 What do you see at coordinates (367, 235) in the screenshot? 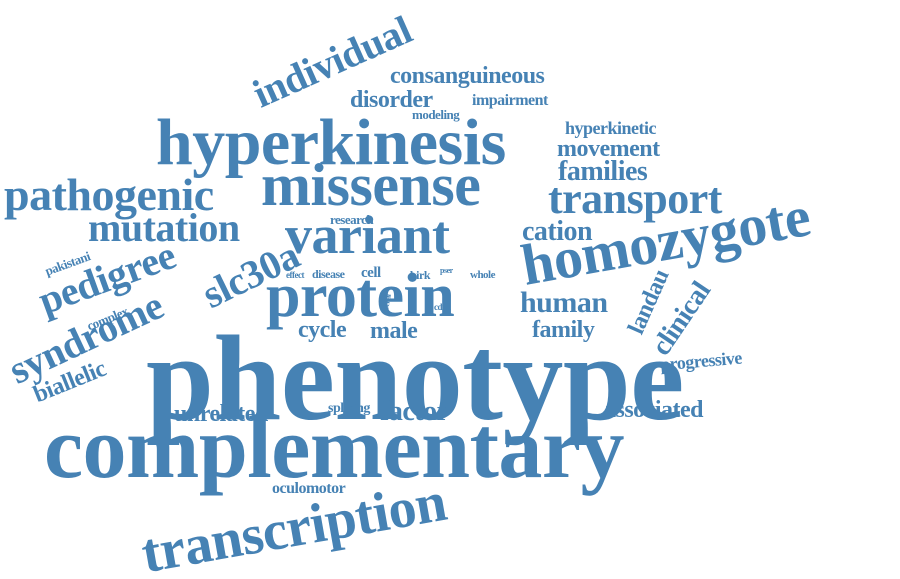
I see `word-variant: variant` at bounding box center [367, 235].